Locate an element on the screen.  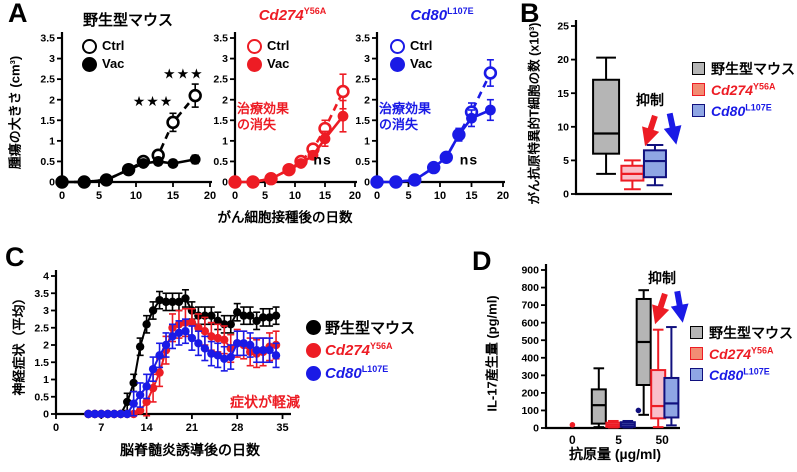
svg-text: 4 is located at coordinates (46, 277).